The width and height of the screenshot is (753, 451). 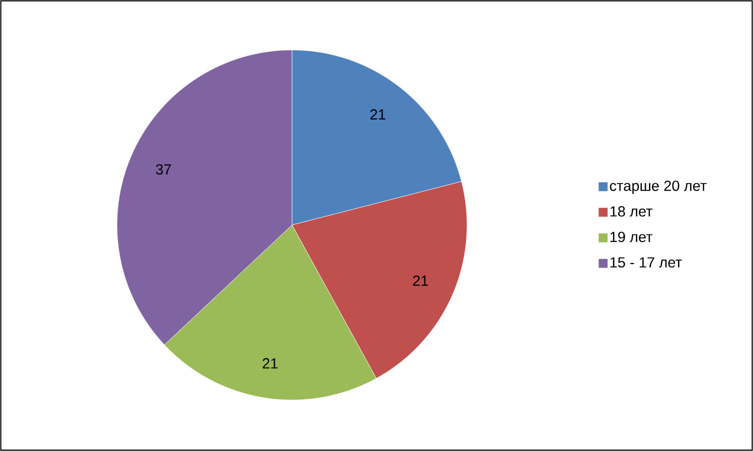 I want to click on legend-label: 18 лет, so click(x=631, y=211).